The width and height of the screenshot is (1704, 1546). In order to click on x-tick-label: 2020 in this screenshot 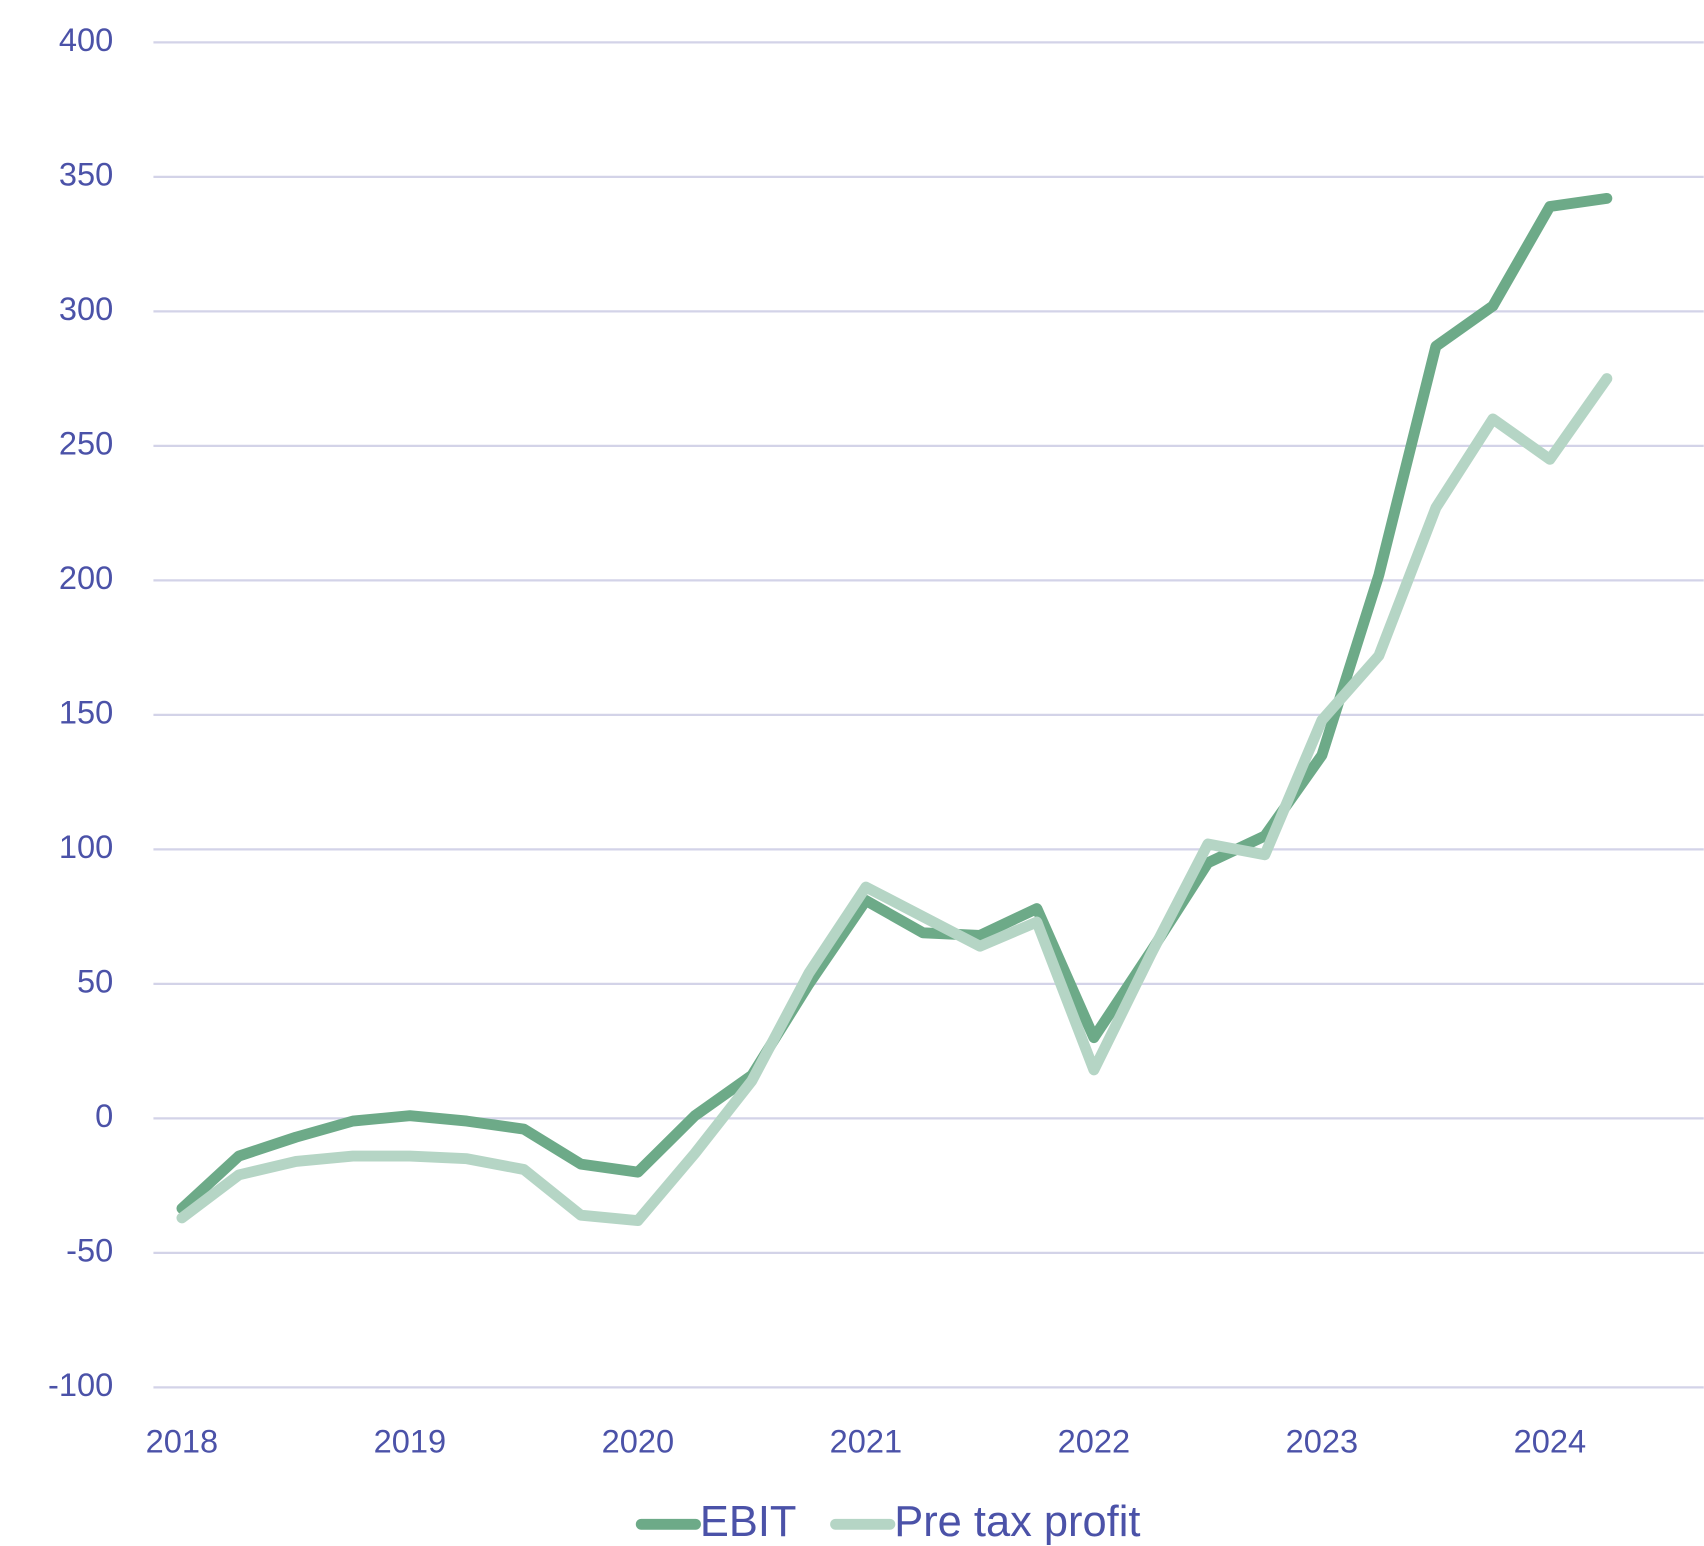, I will do `click(638, 1440)`.